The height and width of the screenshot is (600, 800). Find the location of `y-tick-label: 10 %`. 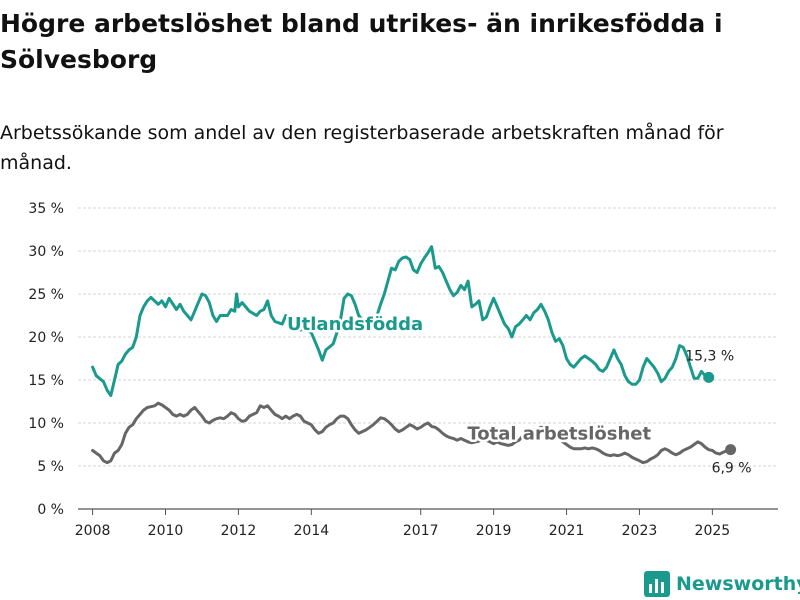

y-tick-label: 10 % is located at coordinates (46, 424).